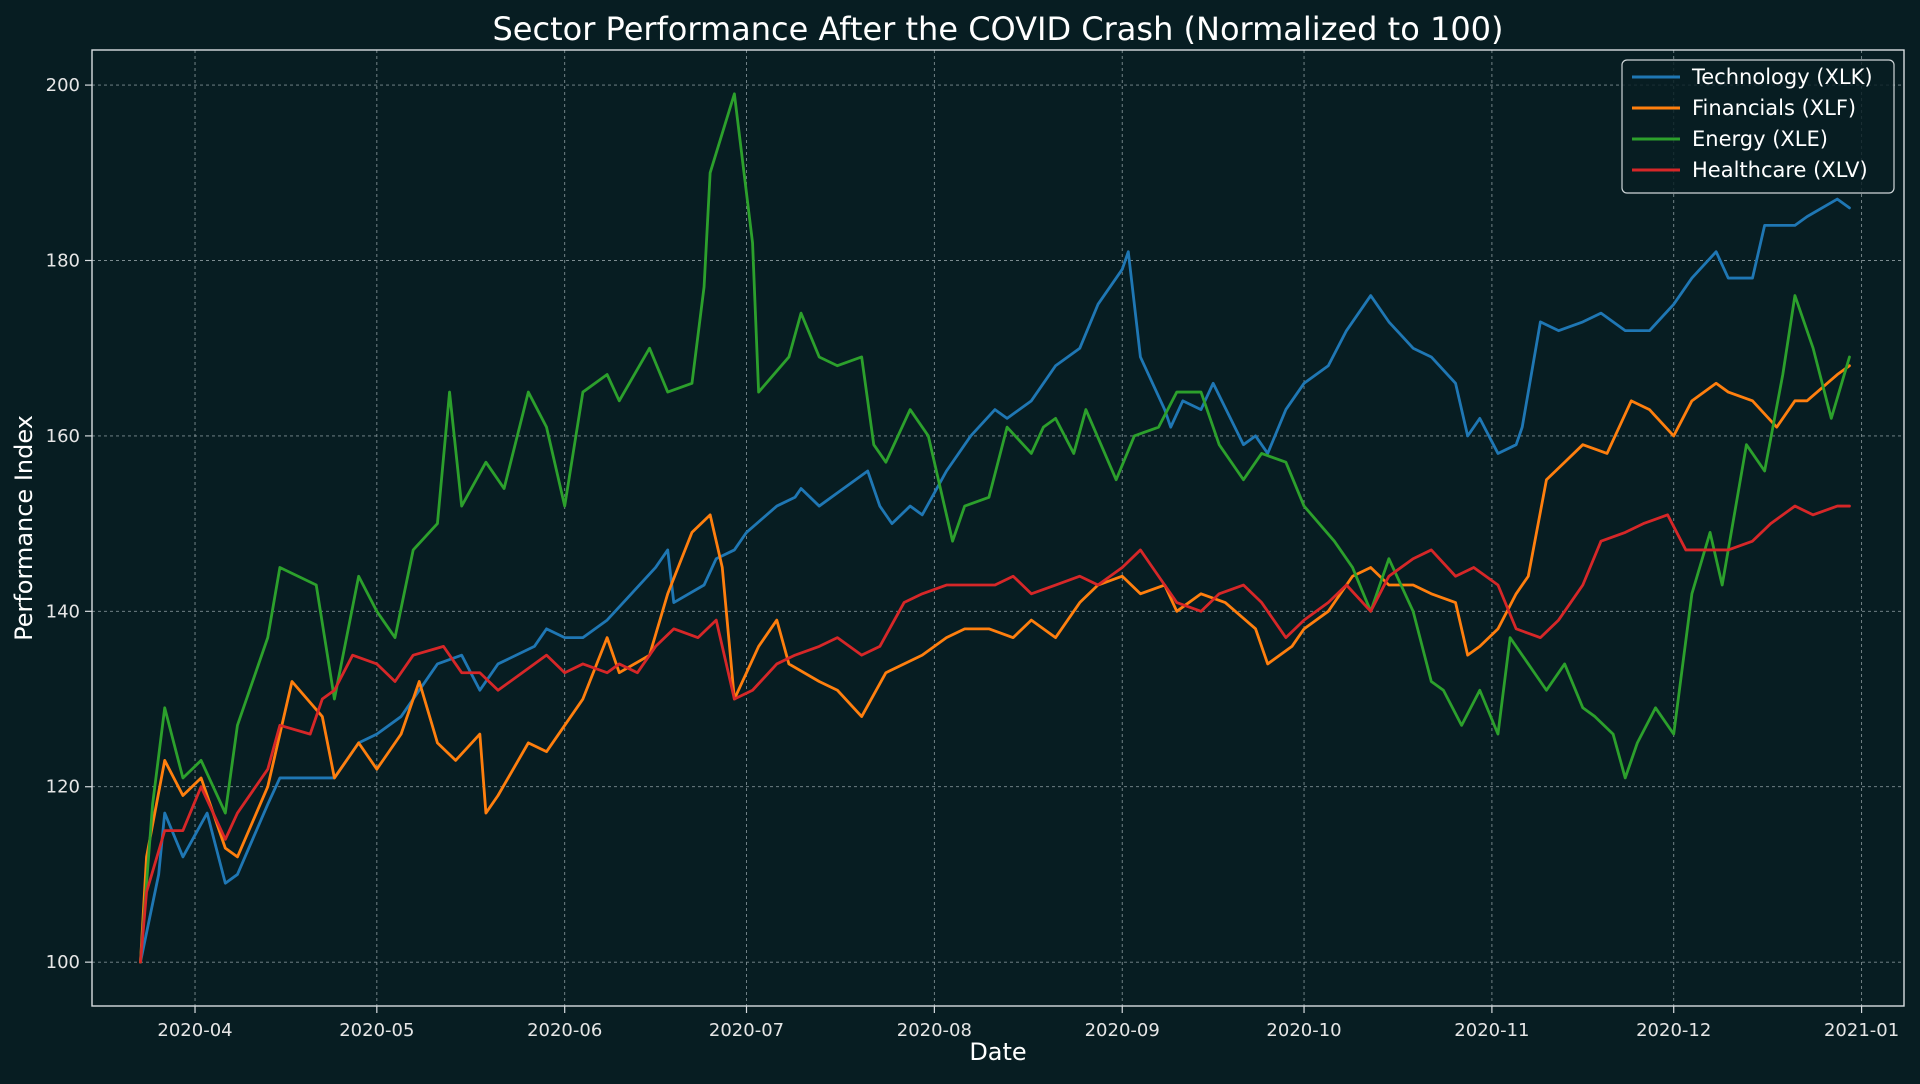 This screenshot has height=1084, width=1920. Describe the element at coordinates (63, 962) in the screenshot. I see `y-tick-label: 100` at that location.